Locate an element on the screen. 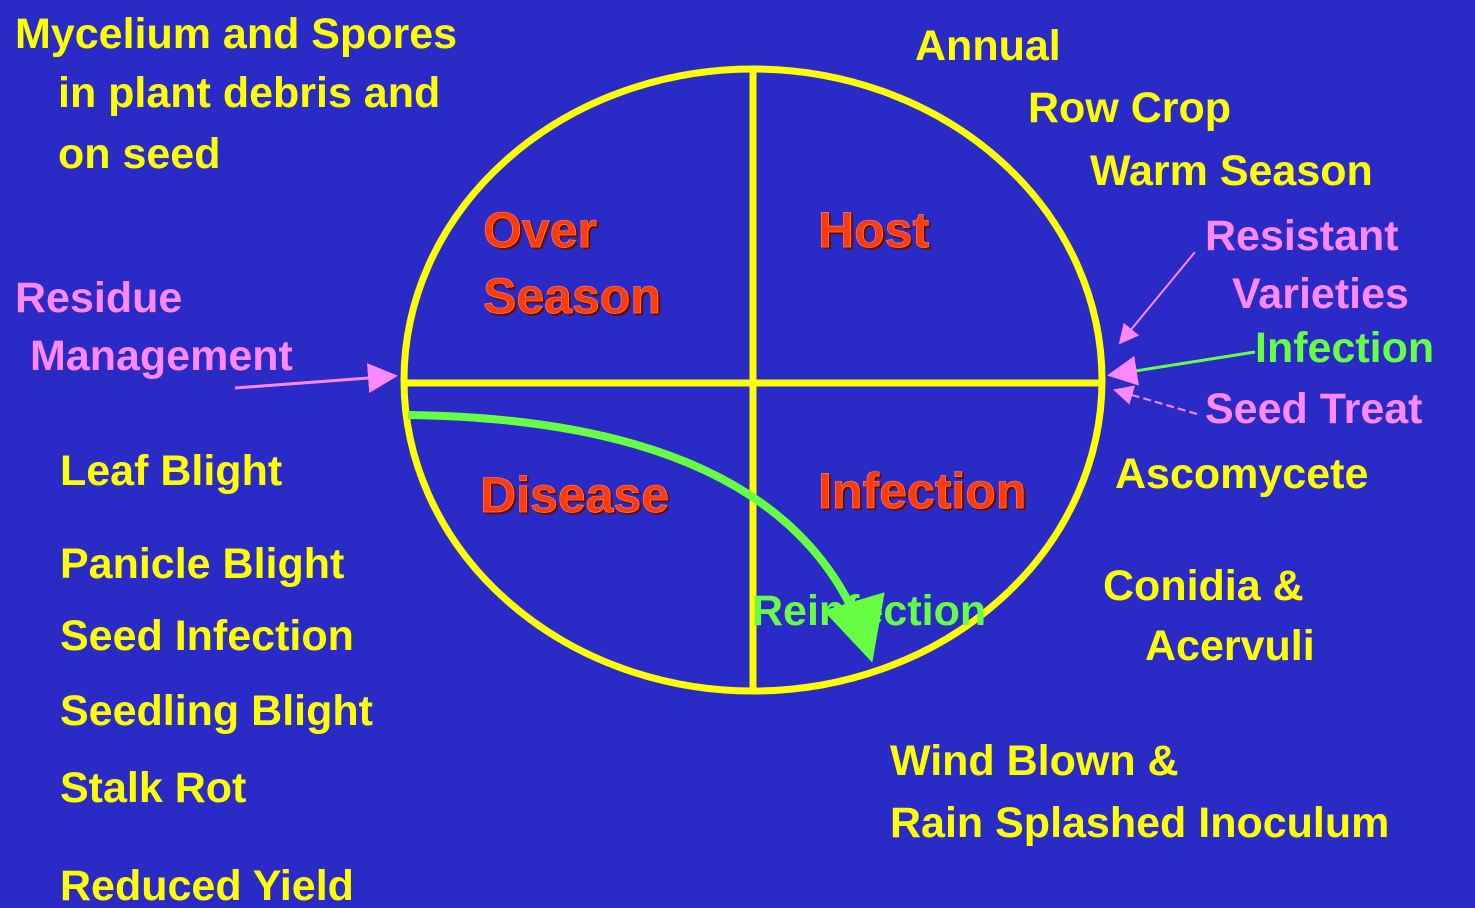 The width and height of the screenshot is (1475, 908). control-label: Seed Treat is located at coordinates (1314, 409).